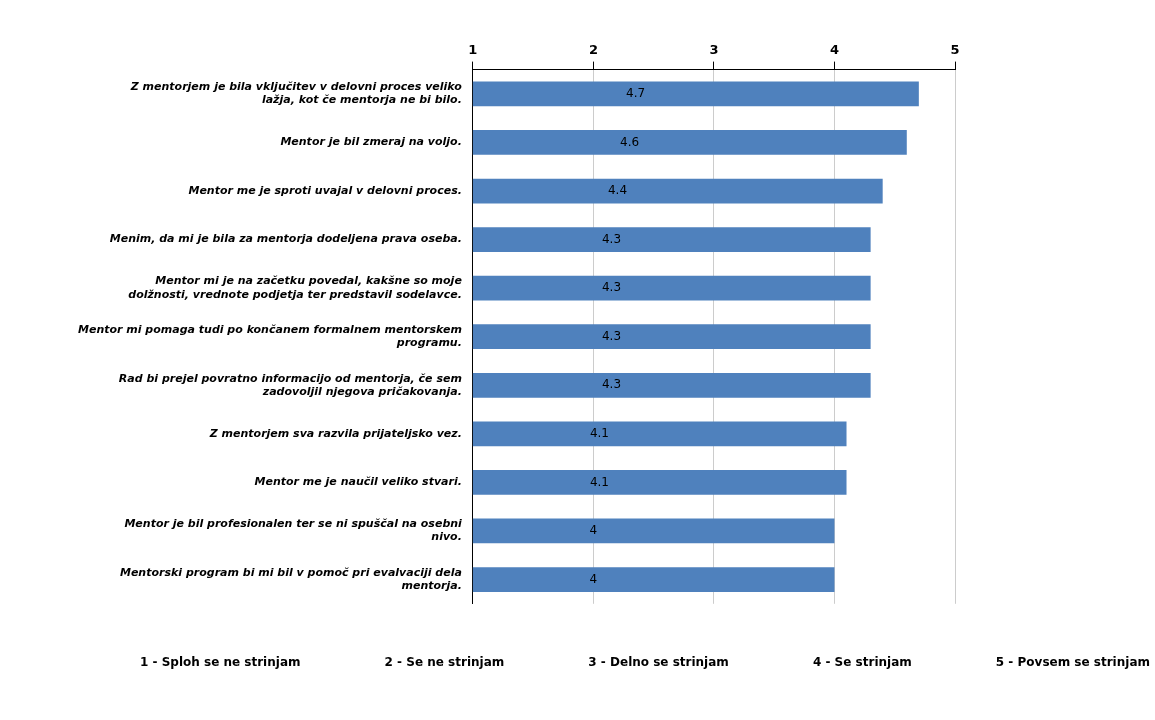  What do you see at coordinates (617, 190) in the screenshot?
I see `data-label: 4.4` at bounding box center [617, 190].